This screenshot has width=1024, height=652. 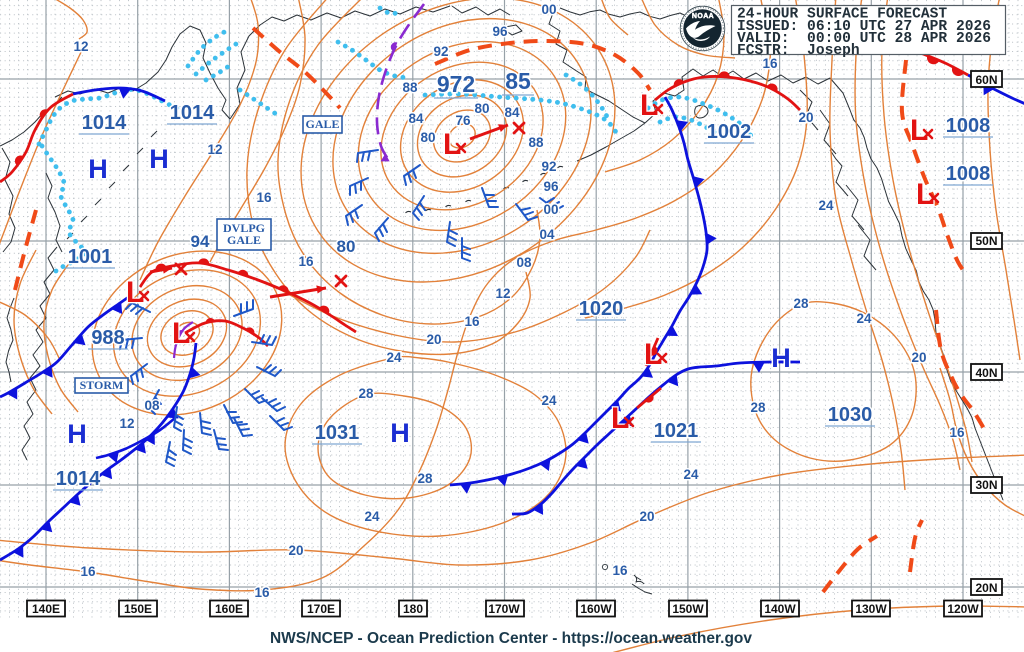 What do you see at coordinates (864, 27) in the screenshot?
I see `svg-text: ISSUED: 06:10 UTC 27 APR 2026` at bounding box center [864, 27].